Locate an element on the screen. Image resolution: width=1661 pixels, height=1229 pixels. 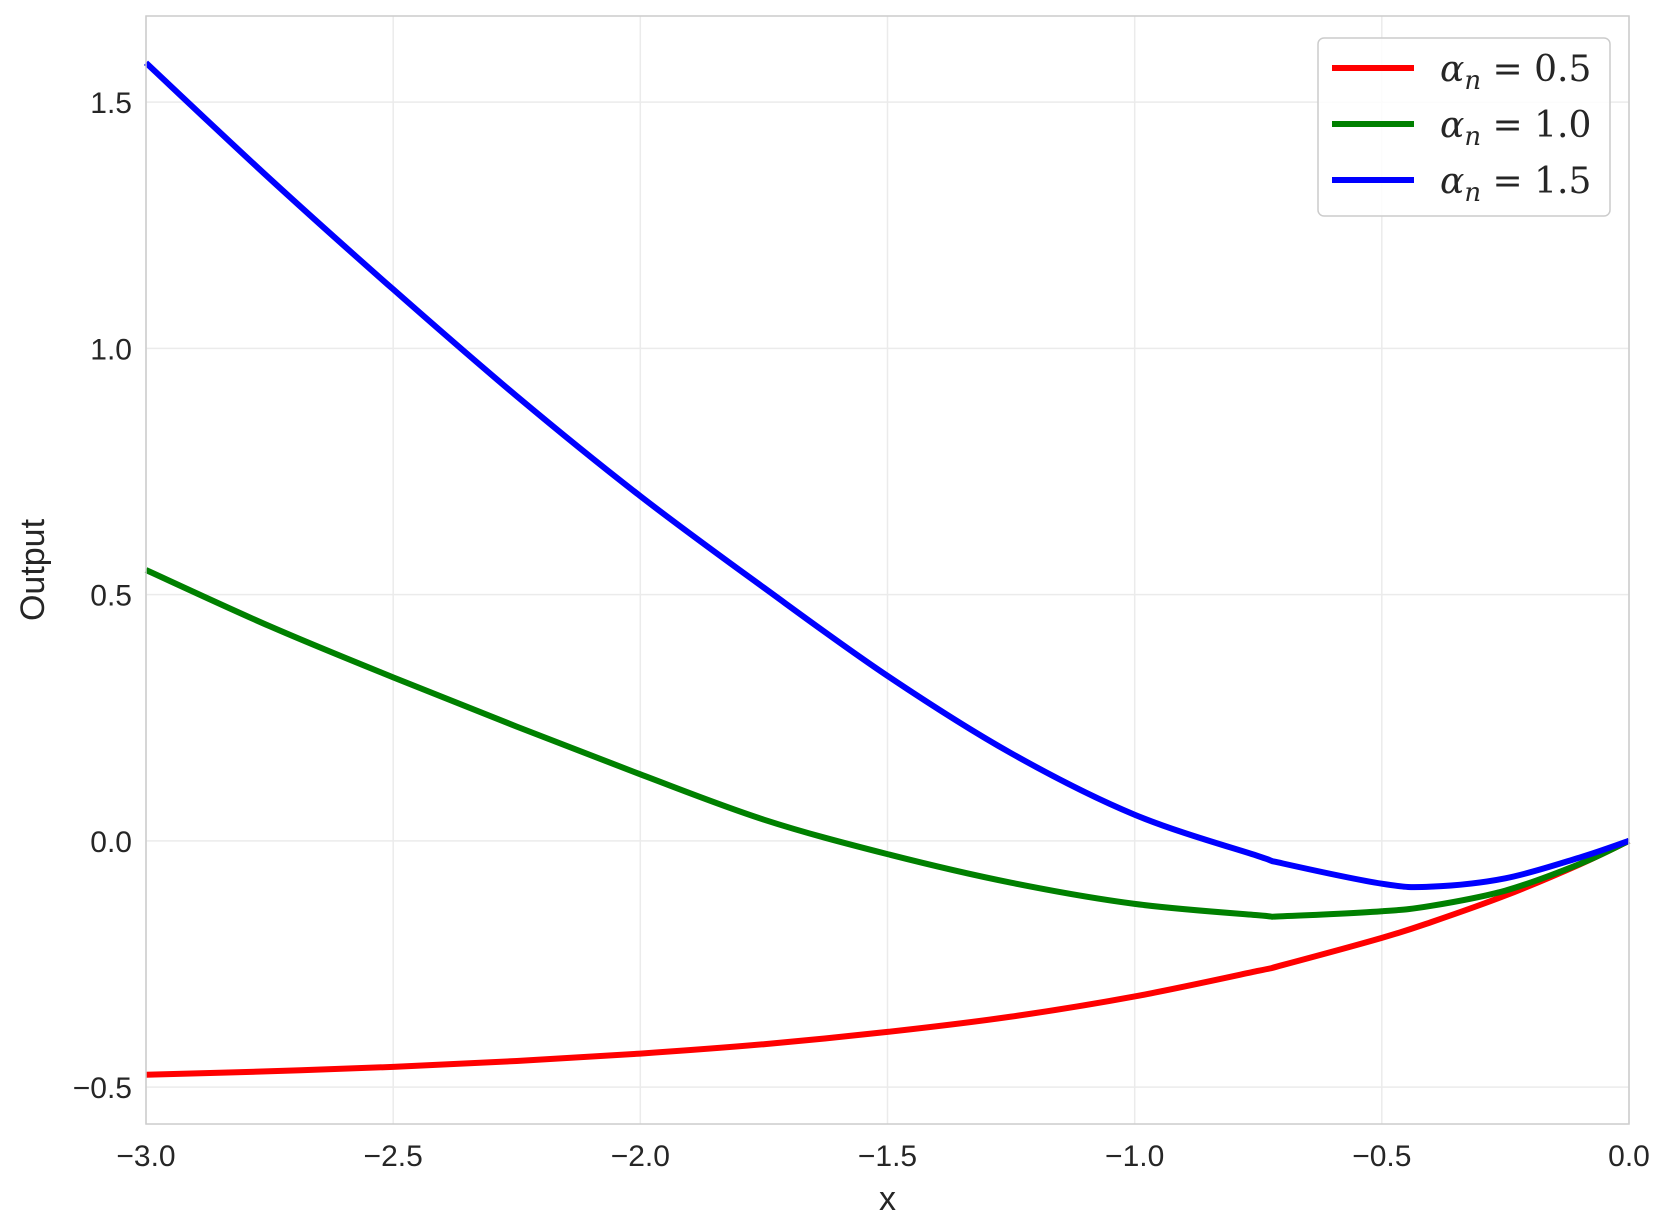
legend-label-0: αn = 0.5 is located at coordinates (1515, 72).